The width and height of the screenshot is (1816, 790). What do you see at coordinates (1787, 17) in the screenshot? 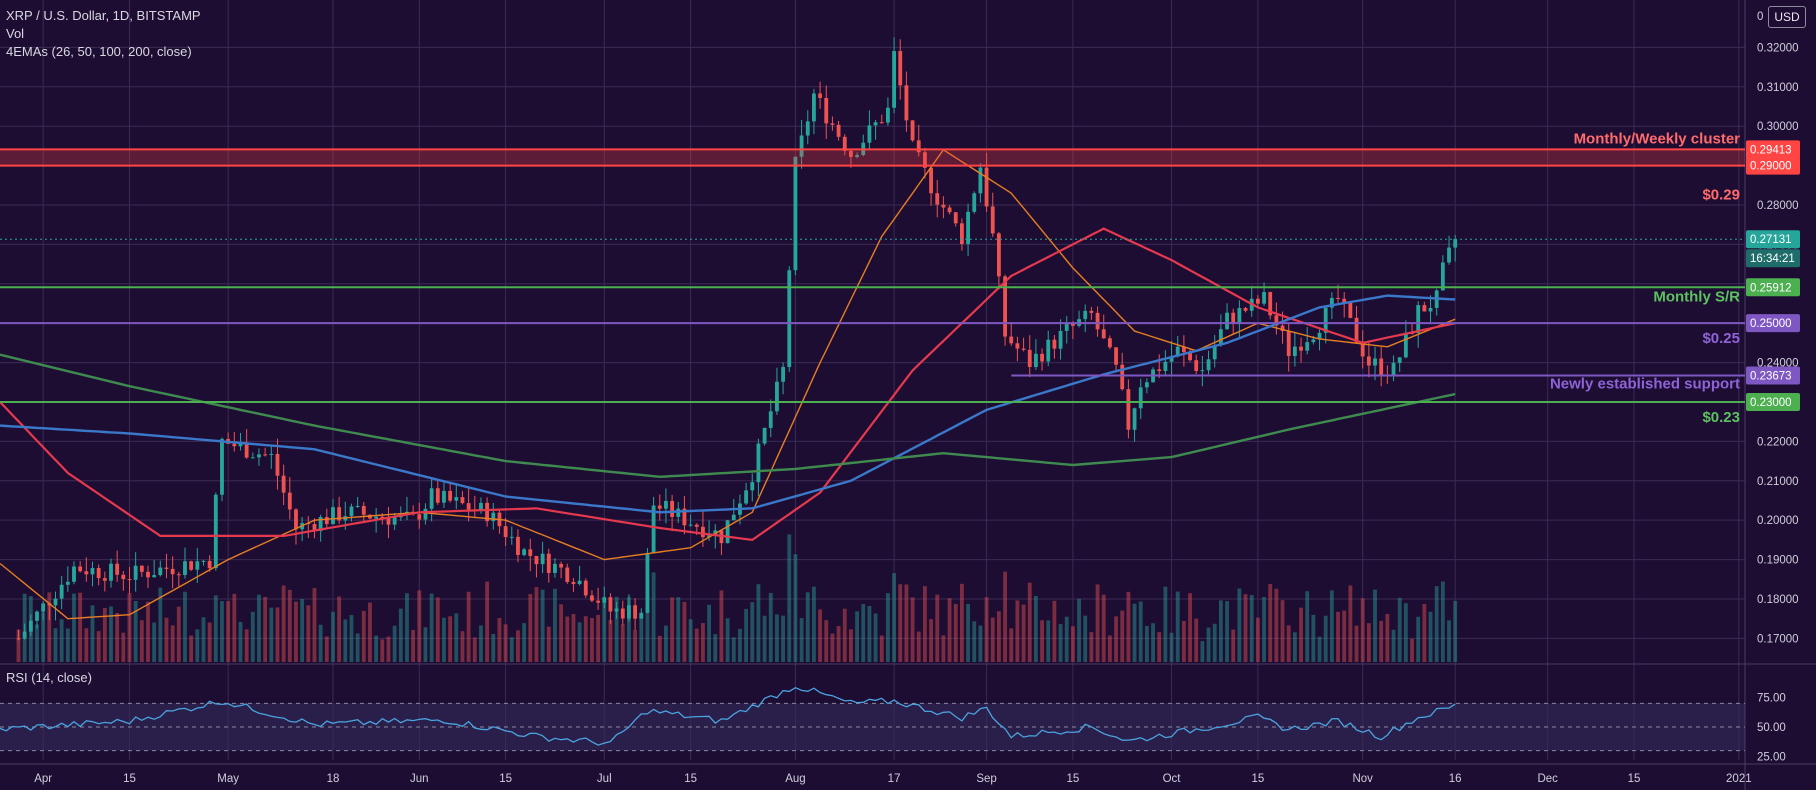
I see `currency-button: USD` at bounding box center [1787, 17].